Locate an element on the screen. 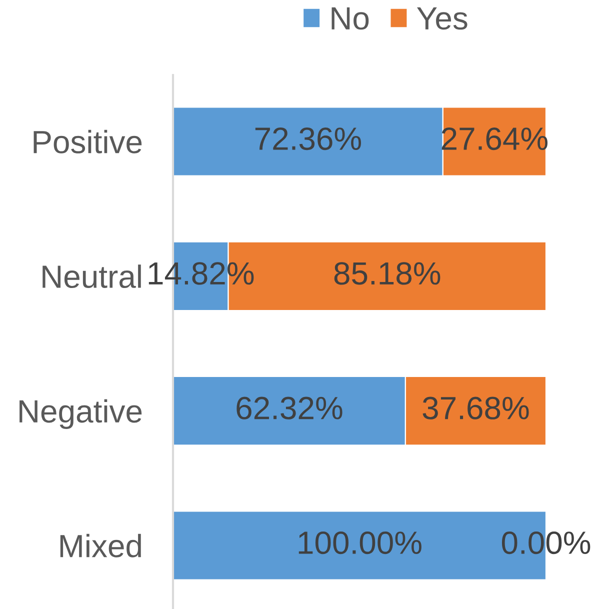  data-label: 100.00% is located at coordinates (360, 542).